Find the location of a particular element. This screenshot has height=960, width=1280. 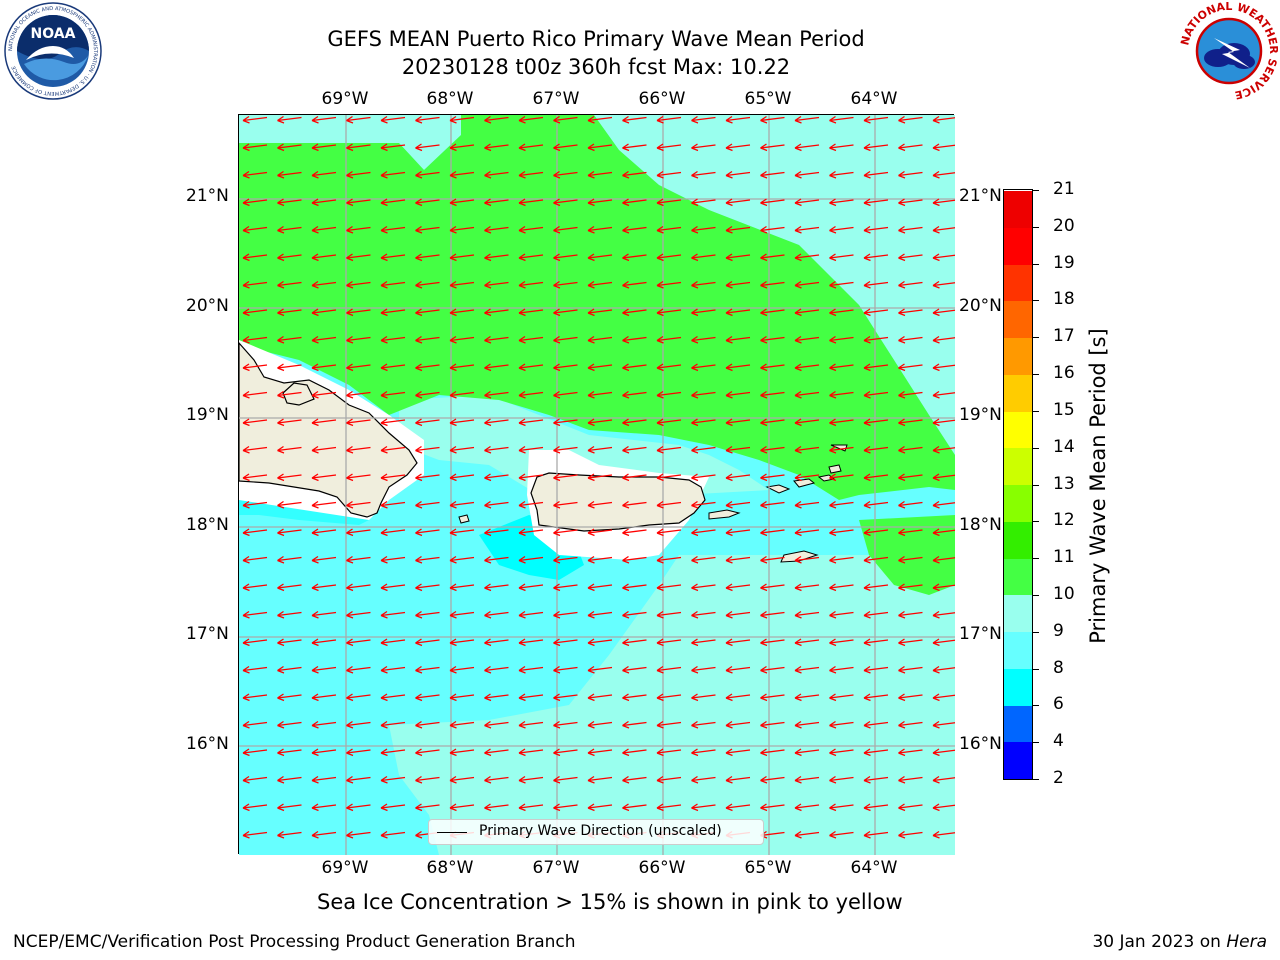

lat-label-right: 17°N is located at coordinates (980, 634).